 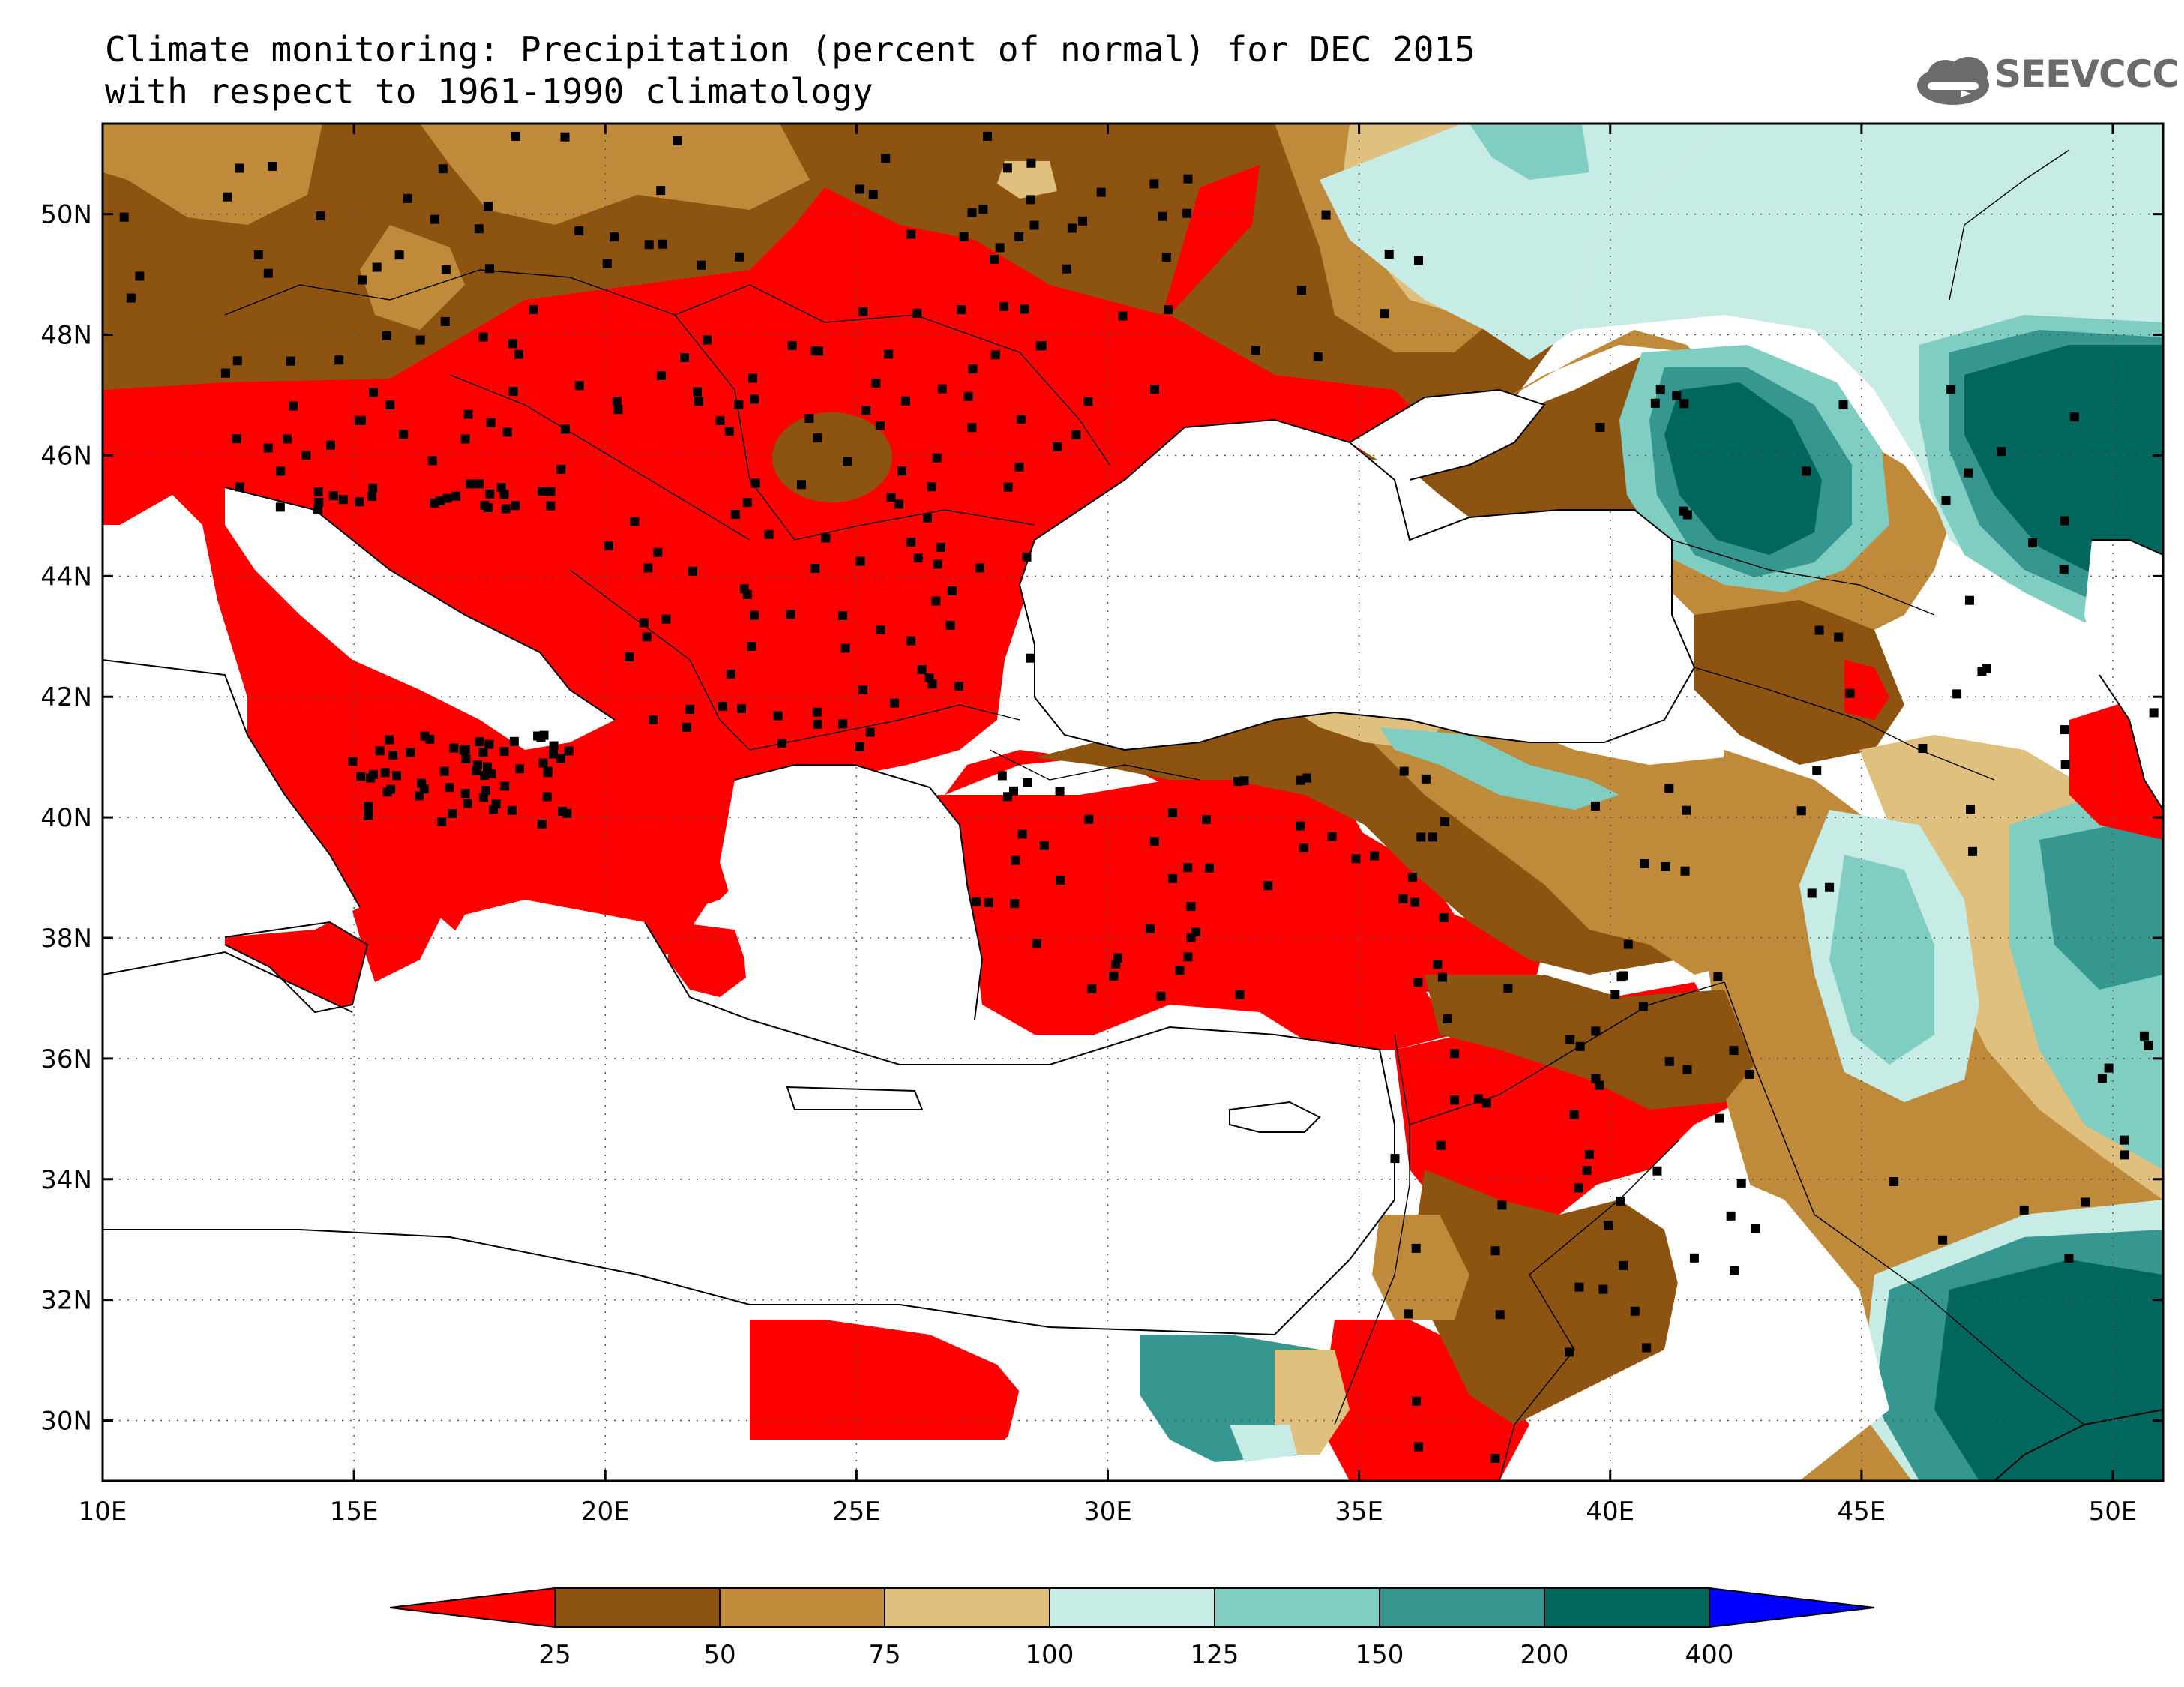 What do you see at coordinates (1357, 585) in the screenshot?
I see `sea-black` at bounding box center [1357, 585].